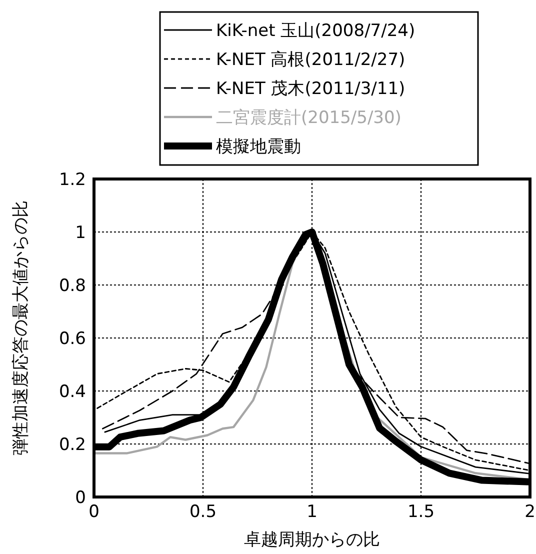 This screenshot has width=536, height=554. What do you see at coordinates (309, 118) in the screenshot?
I see `legend-label: 二宮震度計(2015/5/30)` at bounding box center [309, 118].